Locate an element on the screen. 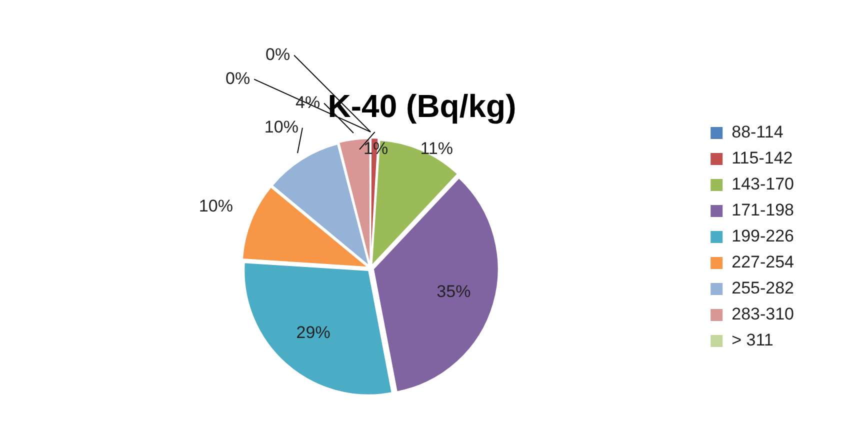  data-label: 29% is located at coordinates (313, 332).